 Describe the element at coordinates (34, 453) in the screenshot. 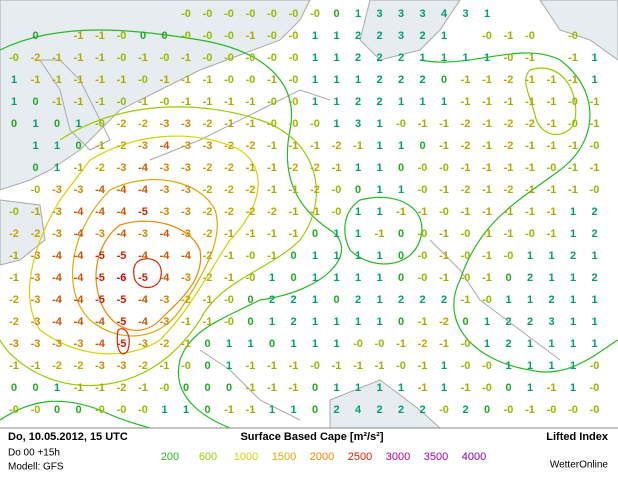

I see `run: Do 00 +15h` at that location.